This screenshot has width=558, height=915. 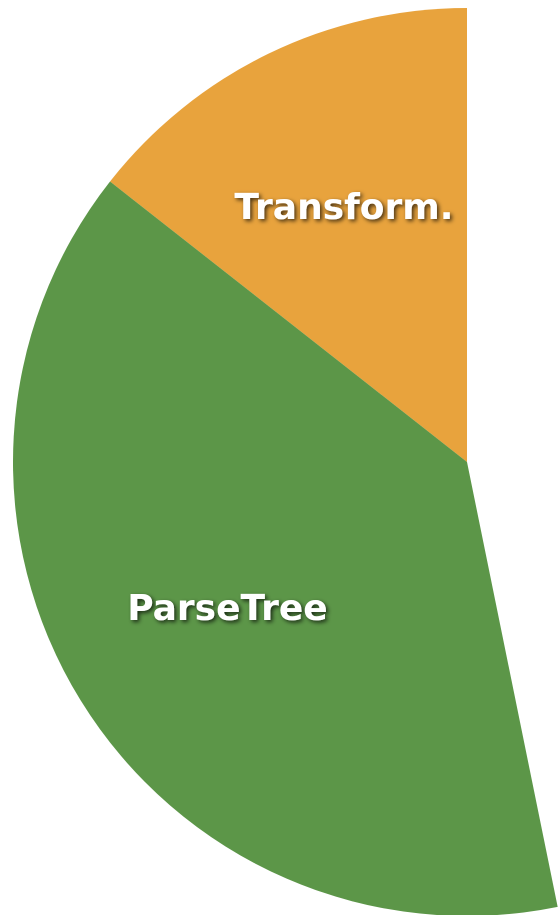 What do you see at coordinates (343, 207) in the screenshot?
I see `slice-label: Transform.` at bounding box center [343, 207].